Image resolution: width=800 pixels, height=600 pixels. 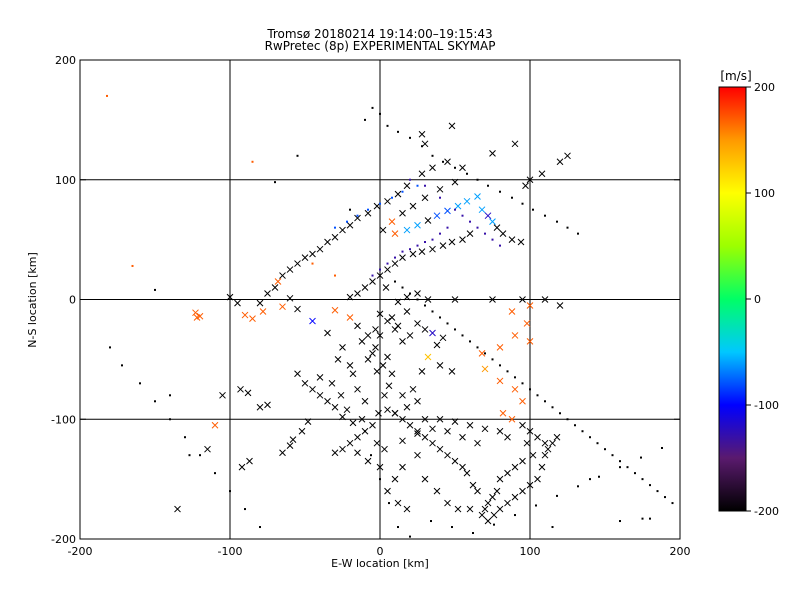 I want to click on x-tick-label: -100, so click(x=230, y=551).